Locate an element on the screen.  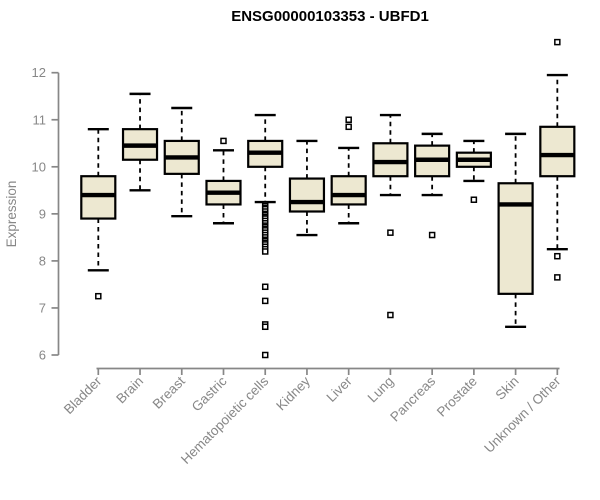
box-pancreas is located at coordinates (432, 185).